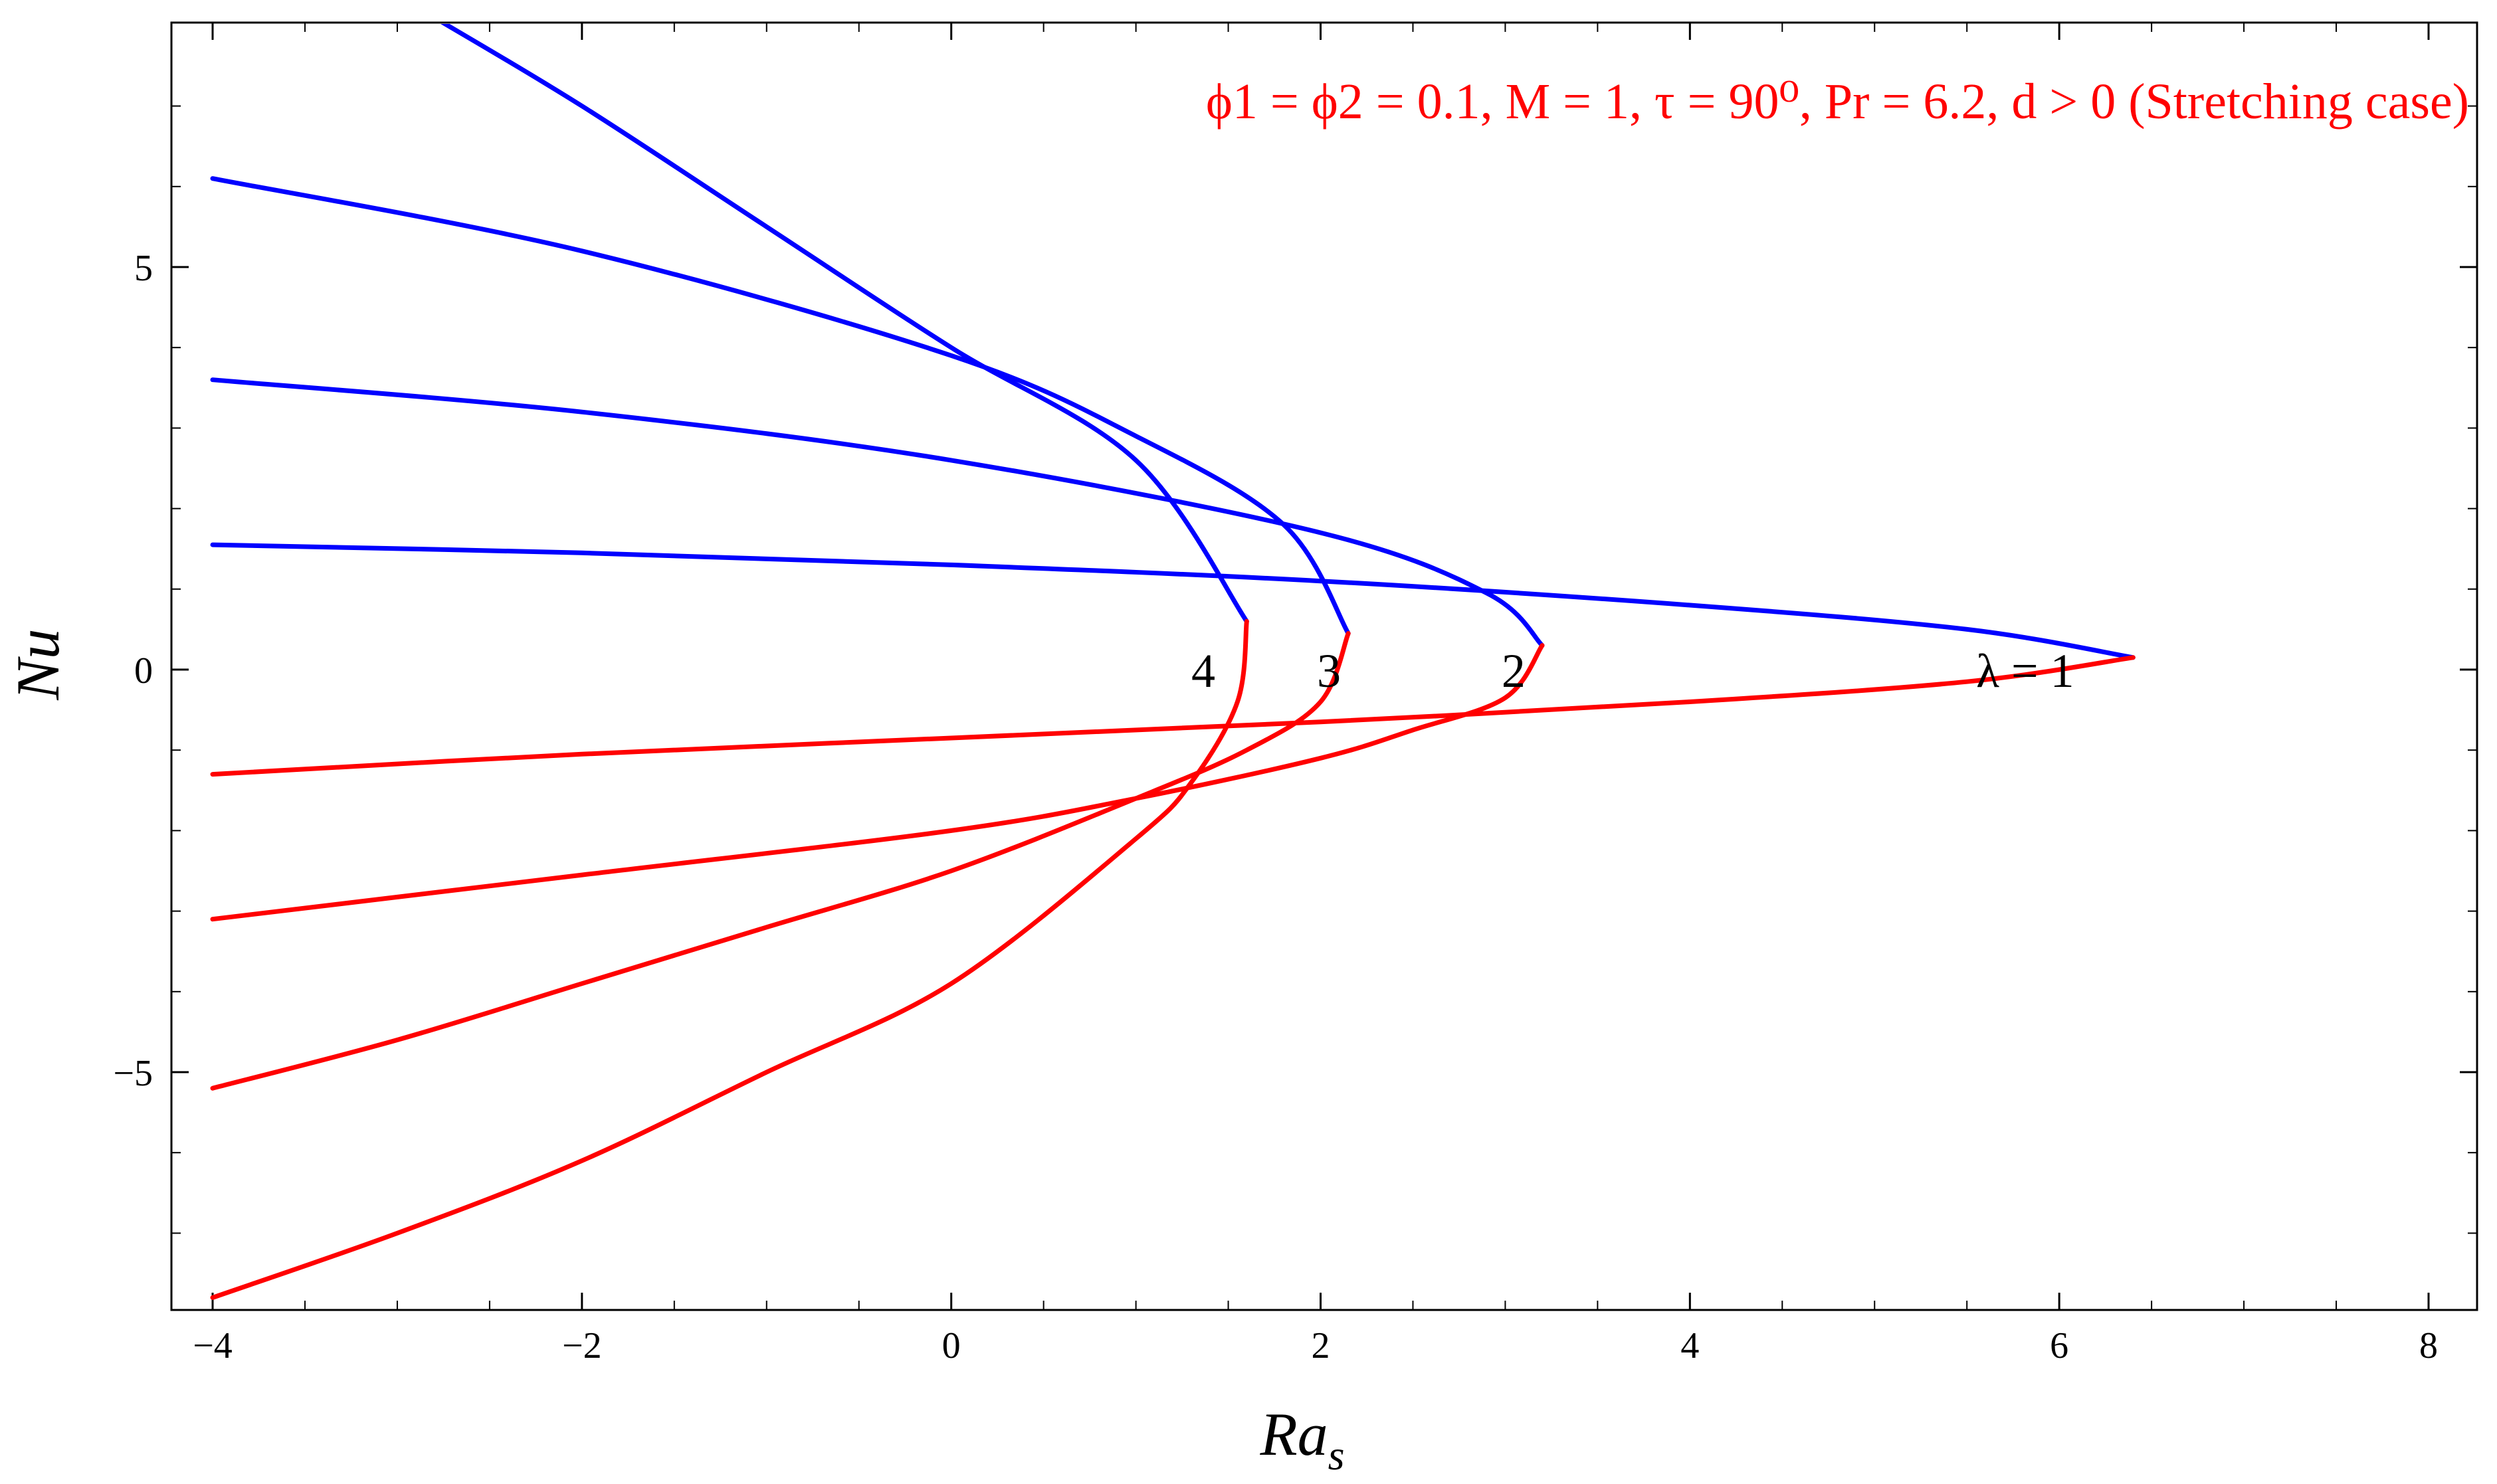 The image size is (2497, 1484). What do you see at coordinates (582, 1345) in the screenshot?
I see `x-tick-label: −2` at bounding box center [582, 1345].